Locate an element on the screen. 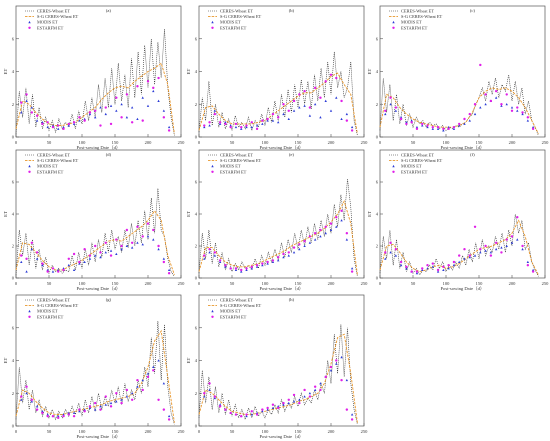 This screenshot has width=550, height=441. y-tick-label: 2 is located at coordinates (377, 104).